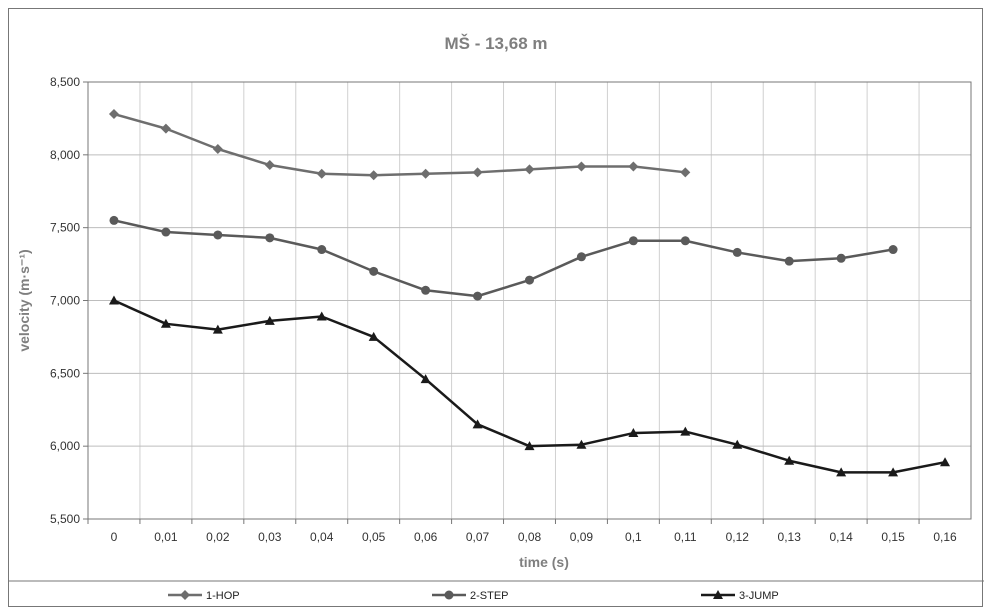 This screenshot has width=991, height=615. Describe the element at coordinates (65, 82) in the screenshot. I see `y-tick-label: 8,500` at that location.